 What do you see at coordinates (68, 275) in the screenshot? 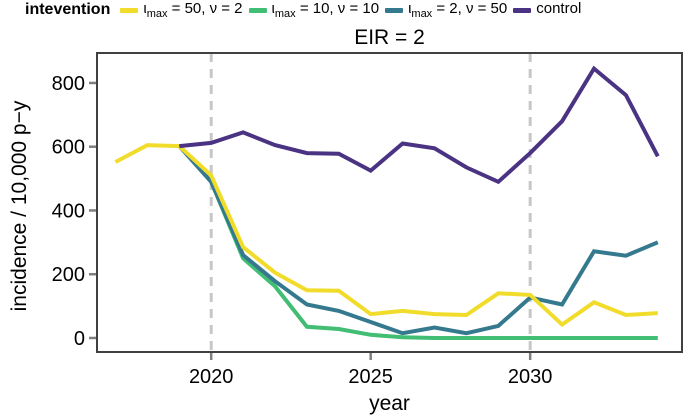
I see `y-tick-label-200: 200` at bounding box center [68, 275].